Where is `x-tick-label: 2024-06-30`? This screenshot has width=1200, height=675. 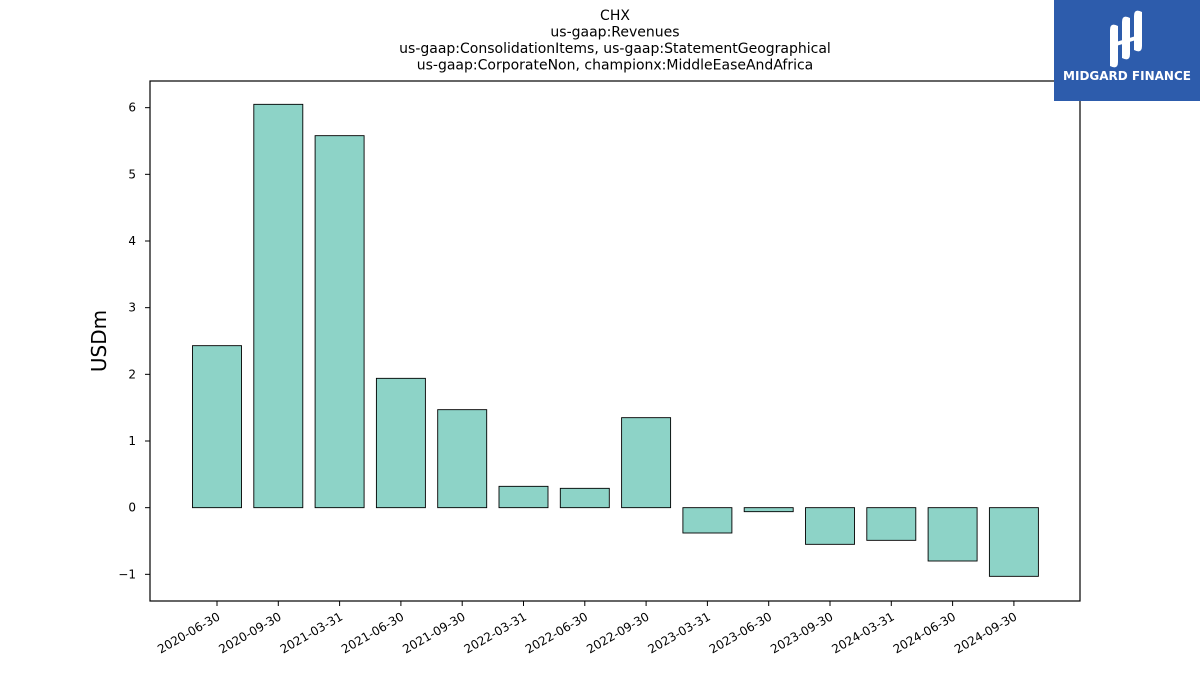
x-tick-label: 2024-06-30 is located at coordinates (924, 632).